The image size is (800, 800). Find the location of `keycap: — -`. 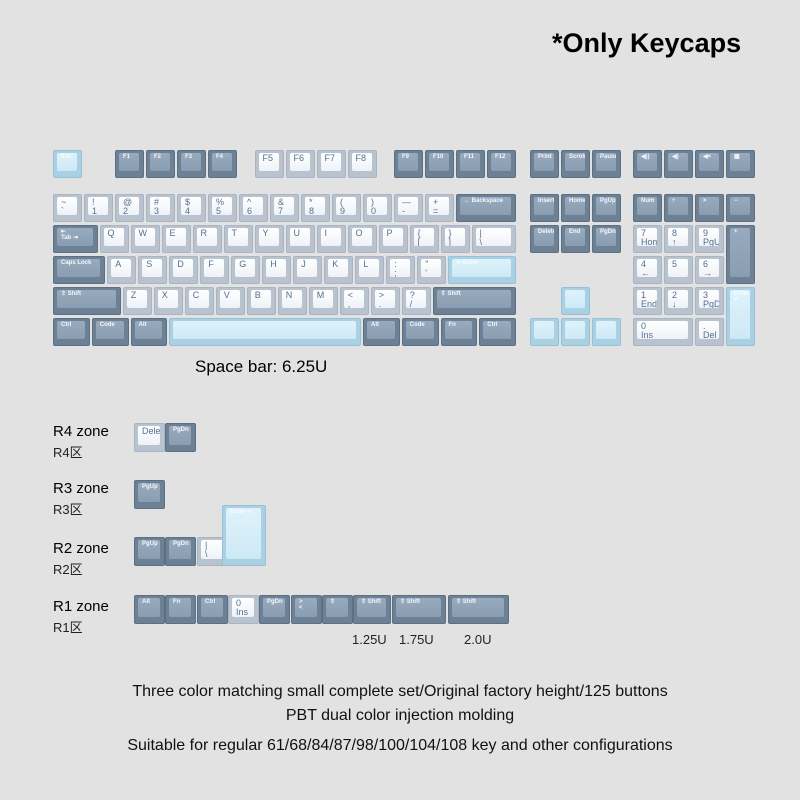

keycap: — - is located at coordinates (408, 208).